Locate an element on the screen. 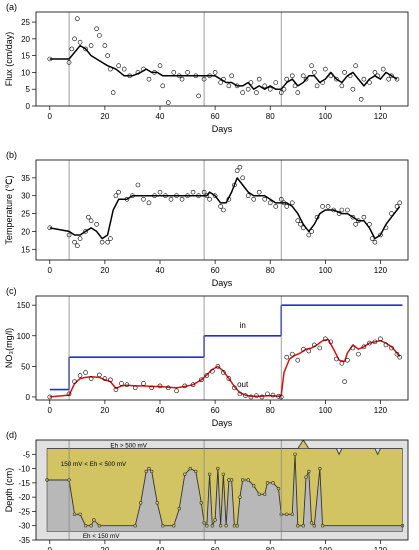 The width and height of the screenshot is (419, 550). zone-frame is located at coordinates (224, 490).